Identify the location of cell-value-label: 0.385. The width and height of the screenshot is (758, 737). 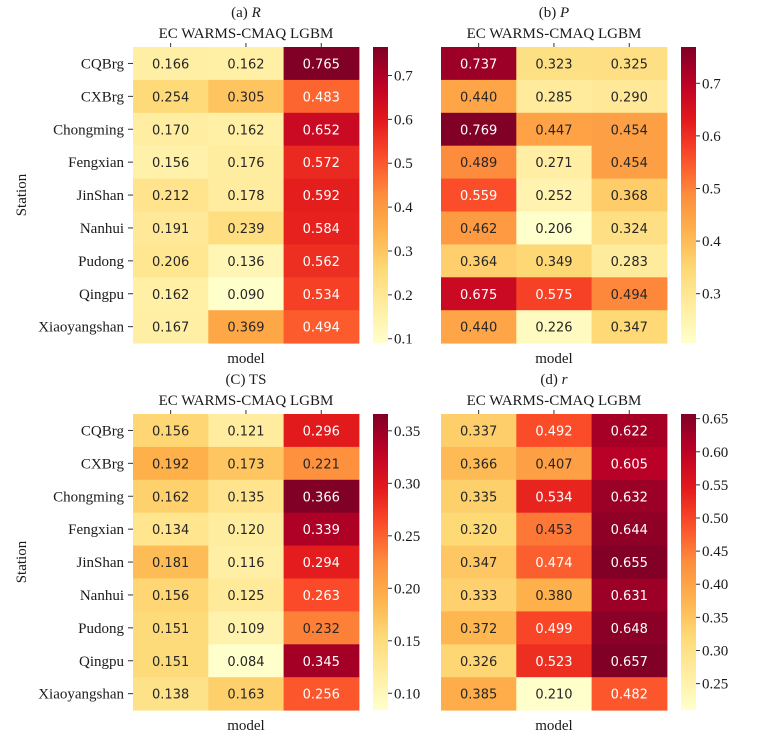
(478, 695).